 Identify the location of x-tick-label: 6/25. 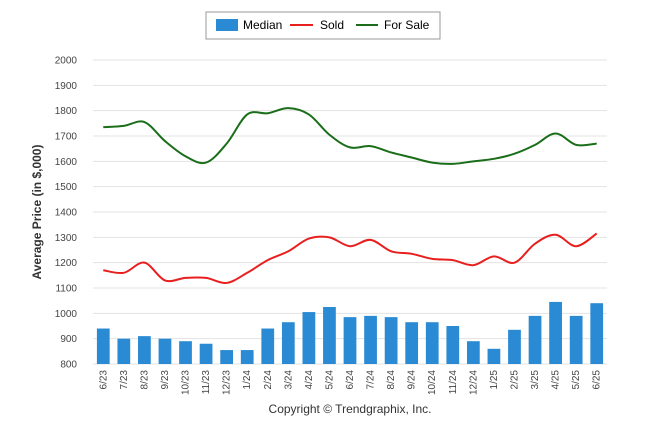
(597, 380).